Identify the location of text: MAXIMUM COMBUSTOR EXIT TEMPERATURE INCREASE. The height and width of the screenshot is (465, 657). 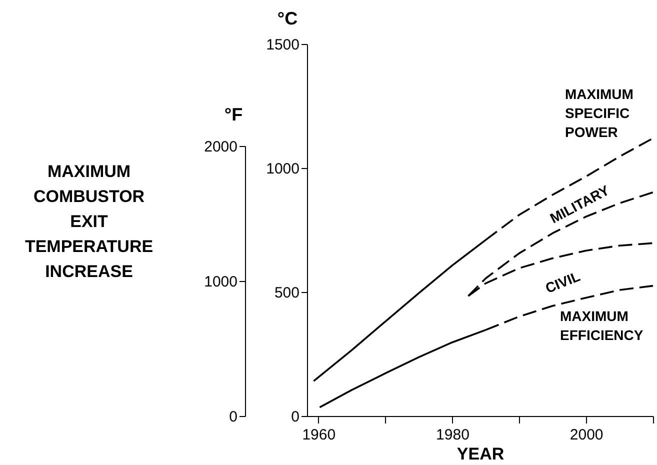
(89, 221).